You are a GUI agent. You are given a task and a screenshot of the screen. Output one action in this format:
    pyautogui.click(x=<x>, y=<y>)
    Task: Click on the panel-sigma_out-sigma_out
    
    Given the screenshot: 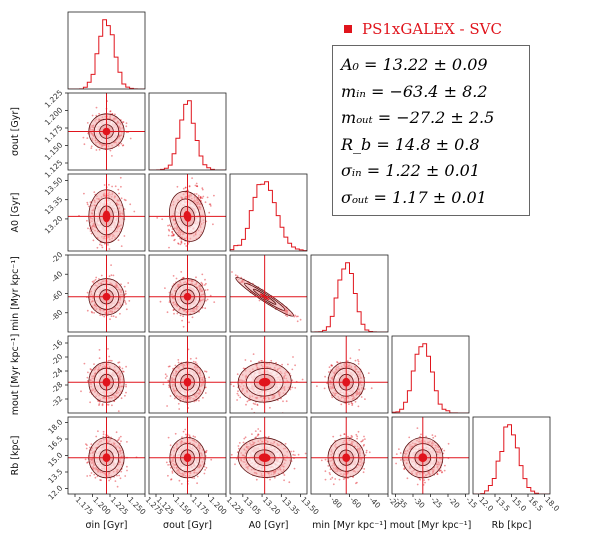 What is the action you would take?
    pyautogui.click(x=187, y=131)
    